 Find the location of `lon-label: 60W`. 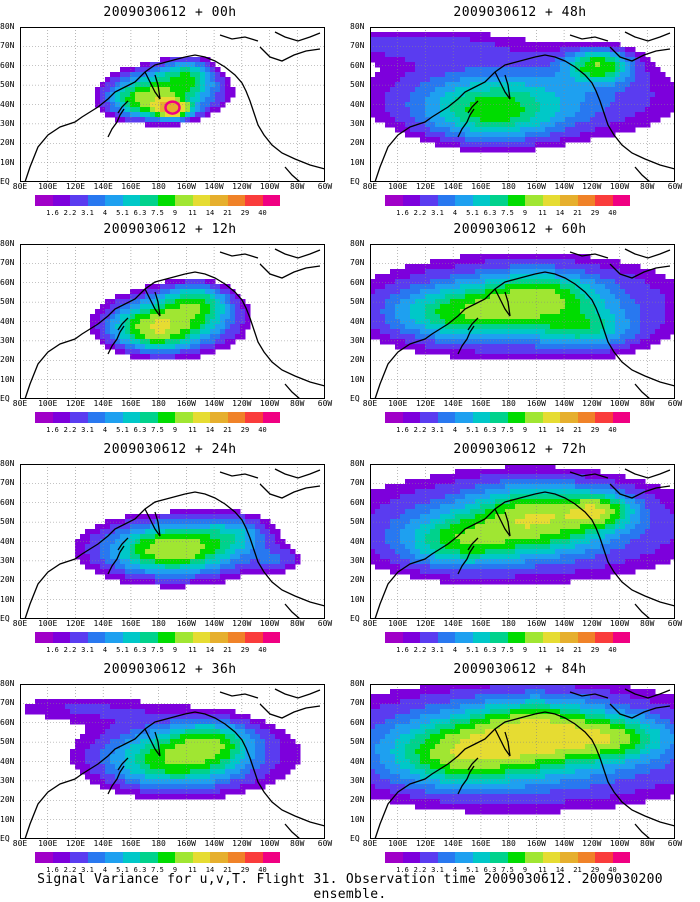

lon-label: 60W is located at coordinates (675, 403).